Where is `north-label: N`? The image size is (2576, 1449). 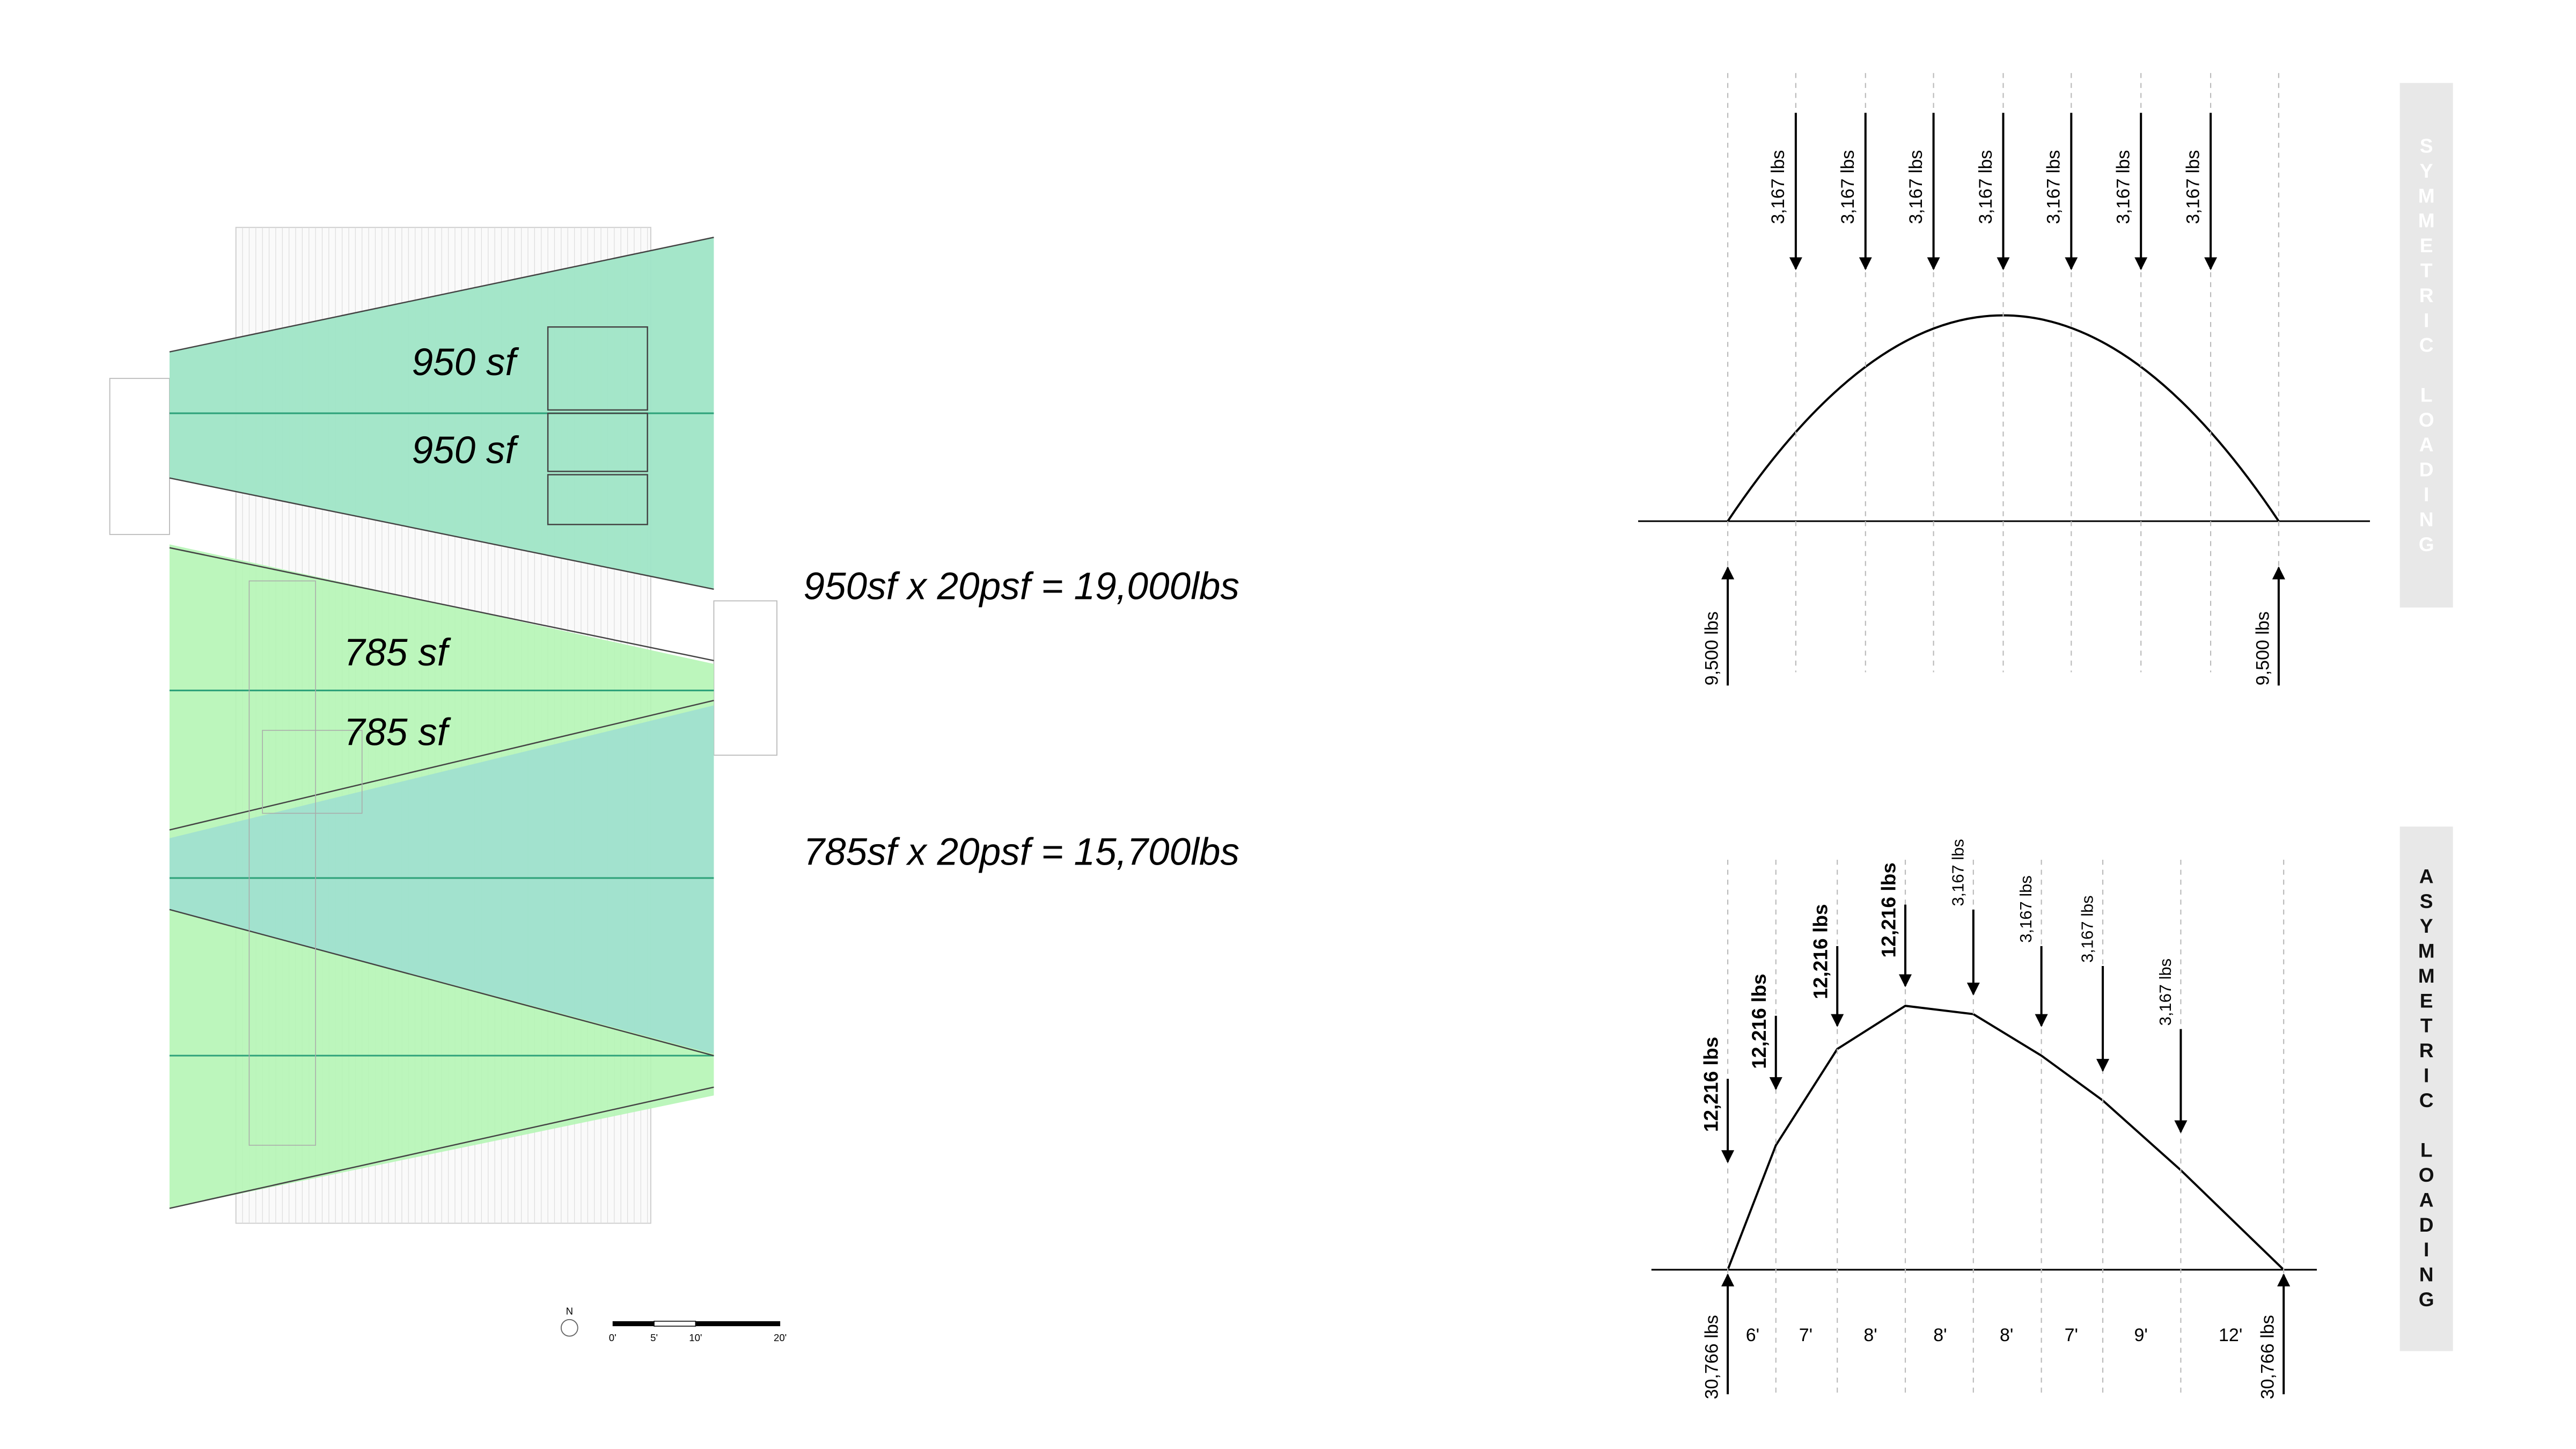
north-label: N is located at coordinates (569, 1310).